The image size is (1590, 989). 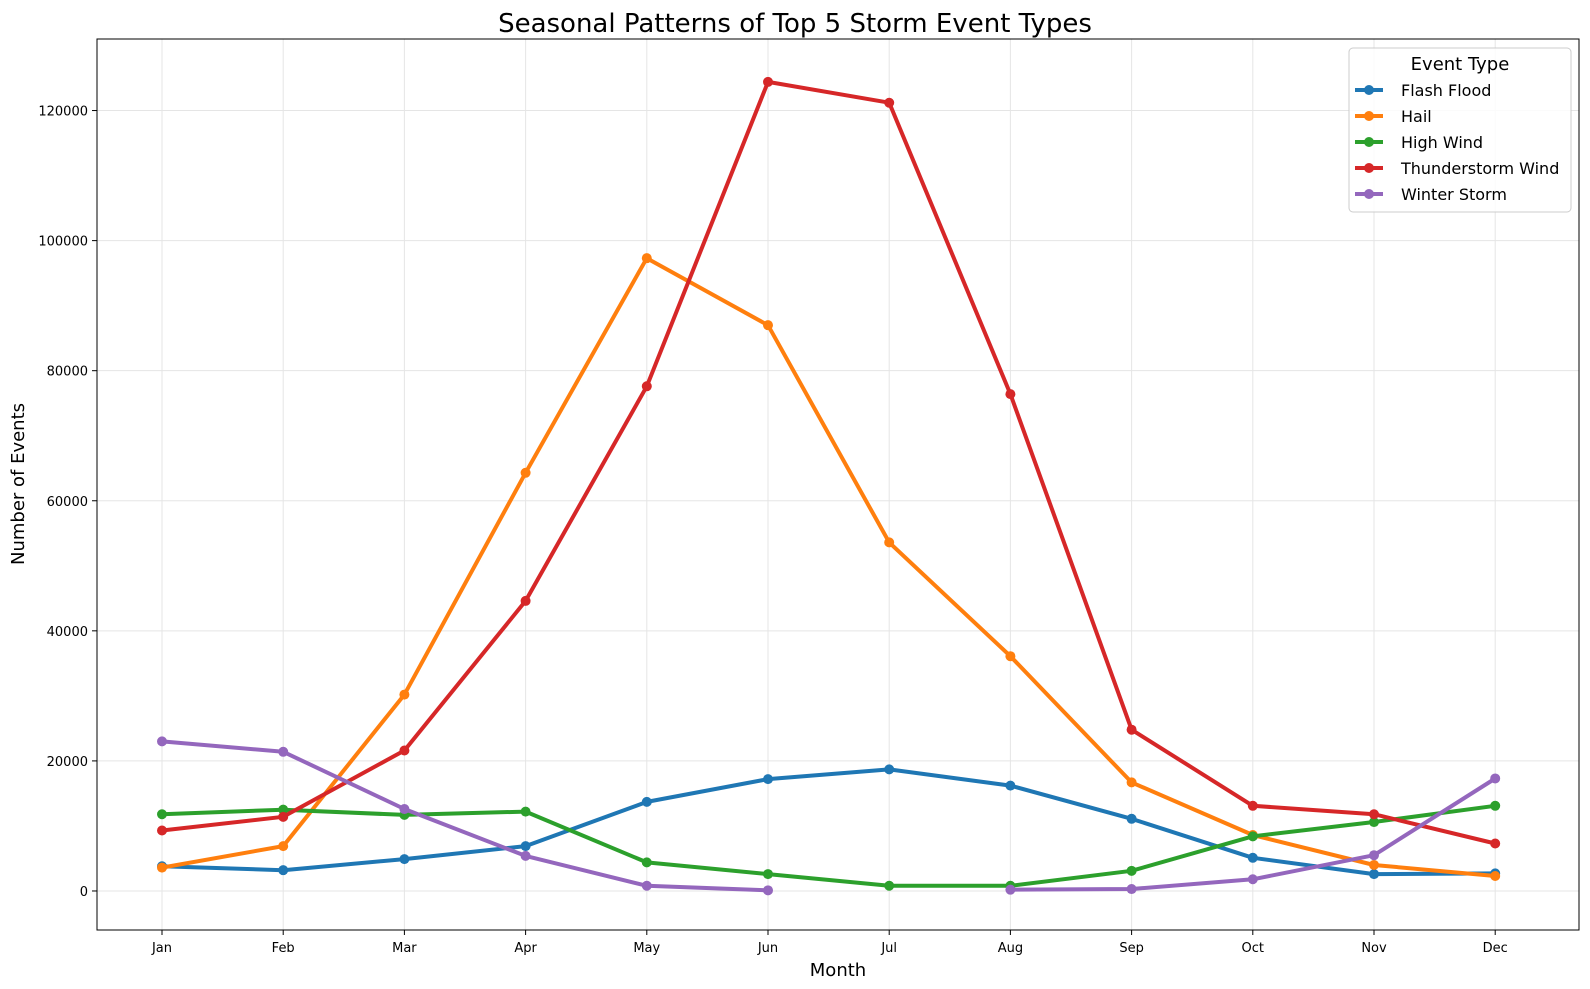 I want to click on x-tick-label: Nov, so click(x=1374, y=948).